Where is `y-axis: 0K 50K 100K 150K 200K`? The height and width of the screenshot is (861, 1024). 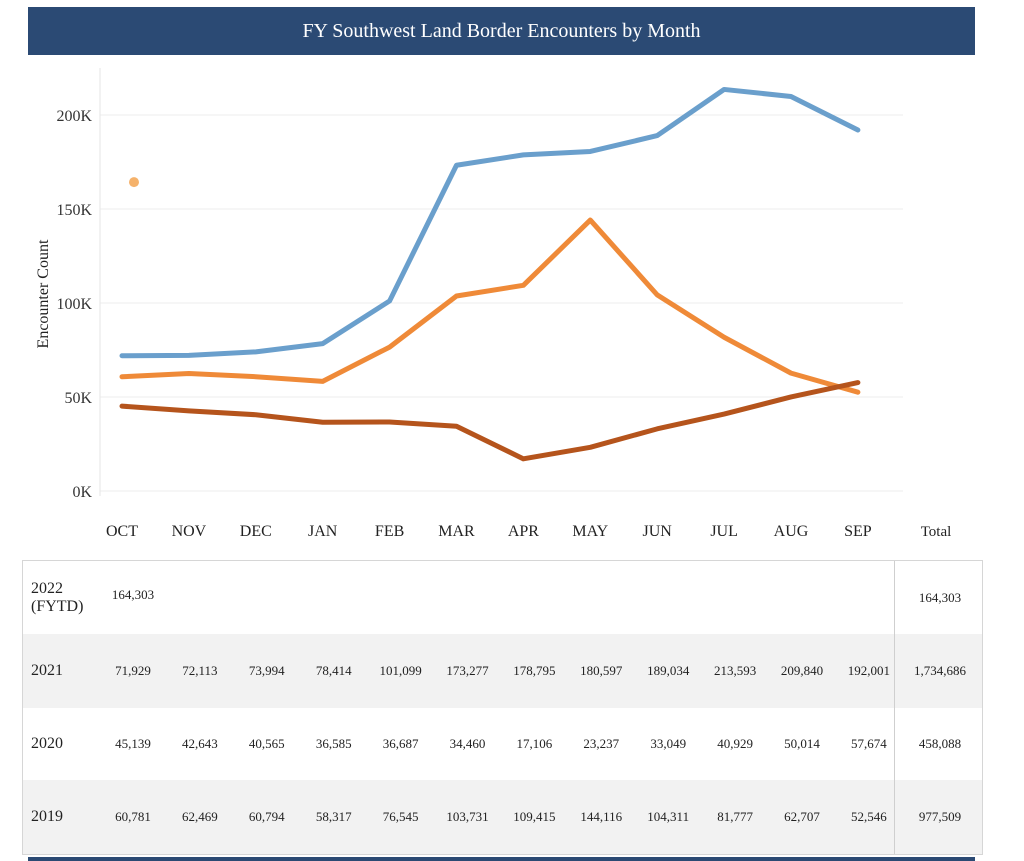
y-axis: 0K 50K 100K 150K 200K is located at coordinates (78, 284).